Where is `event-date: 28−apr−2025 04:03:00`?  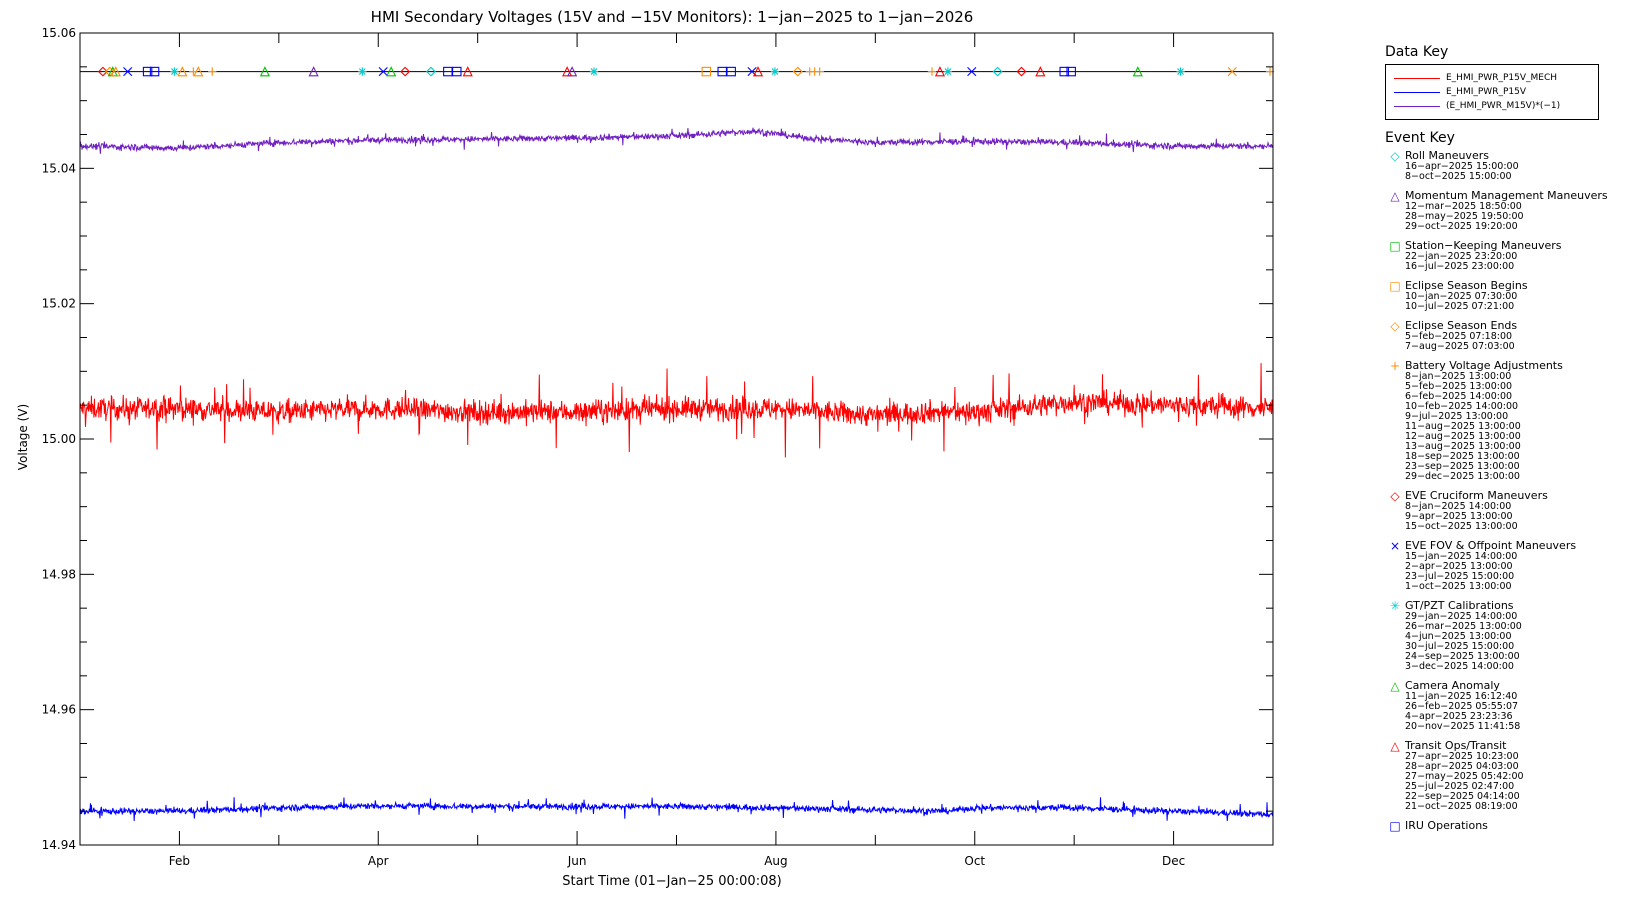 event-date: 28−apr−2025 04:03:00 is located at coordinates (1462, 766).